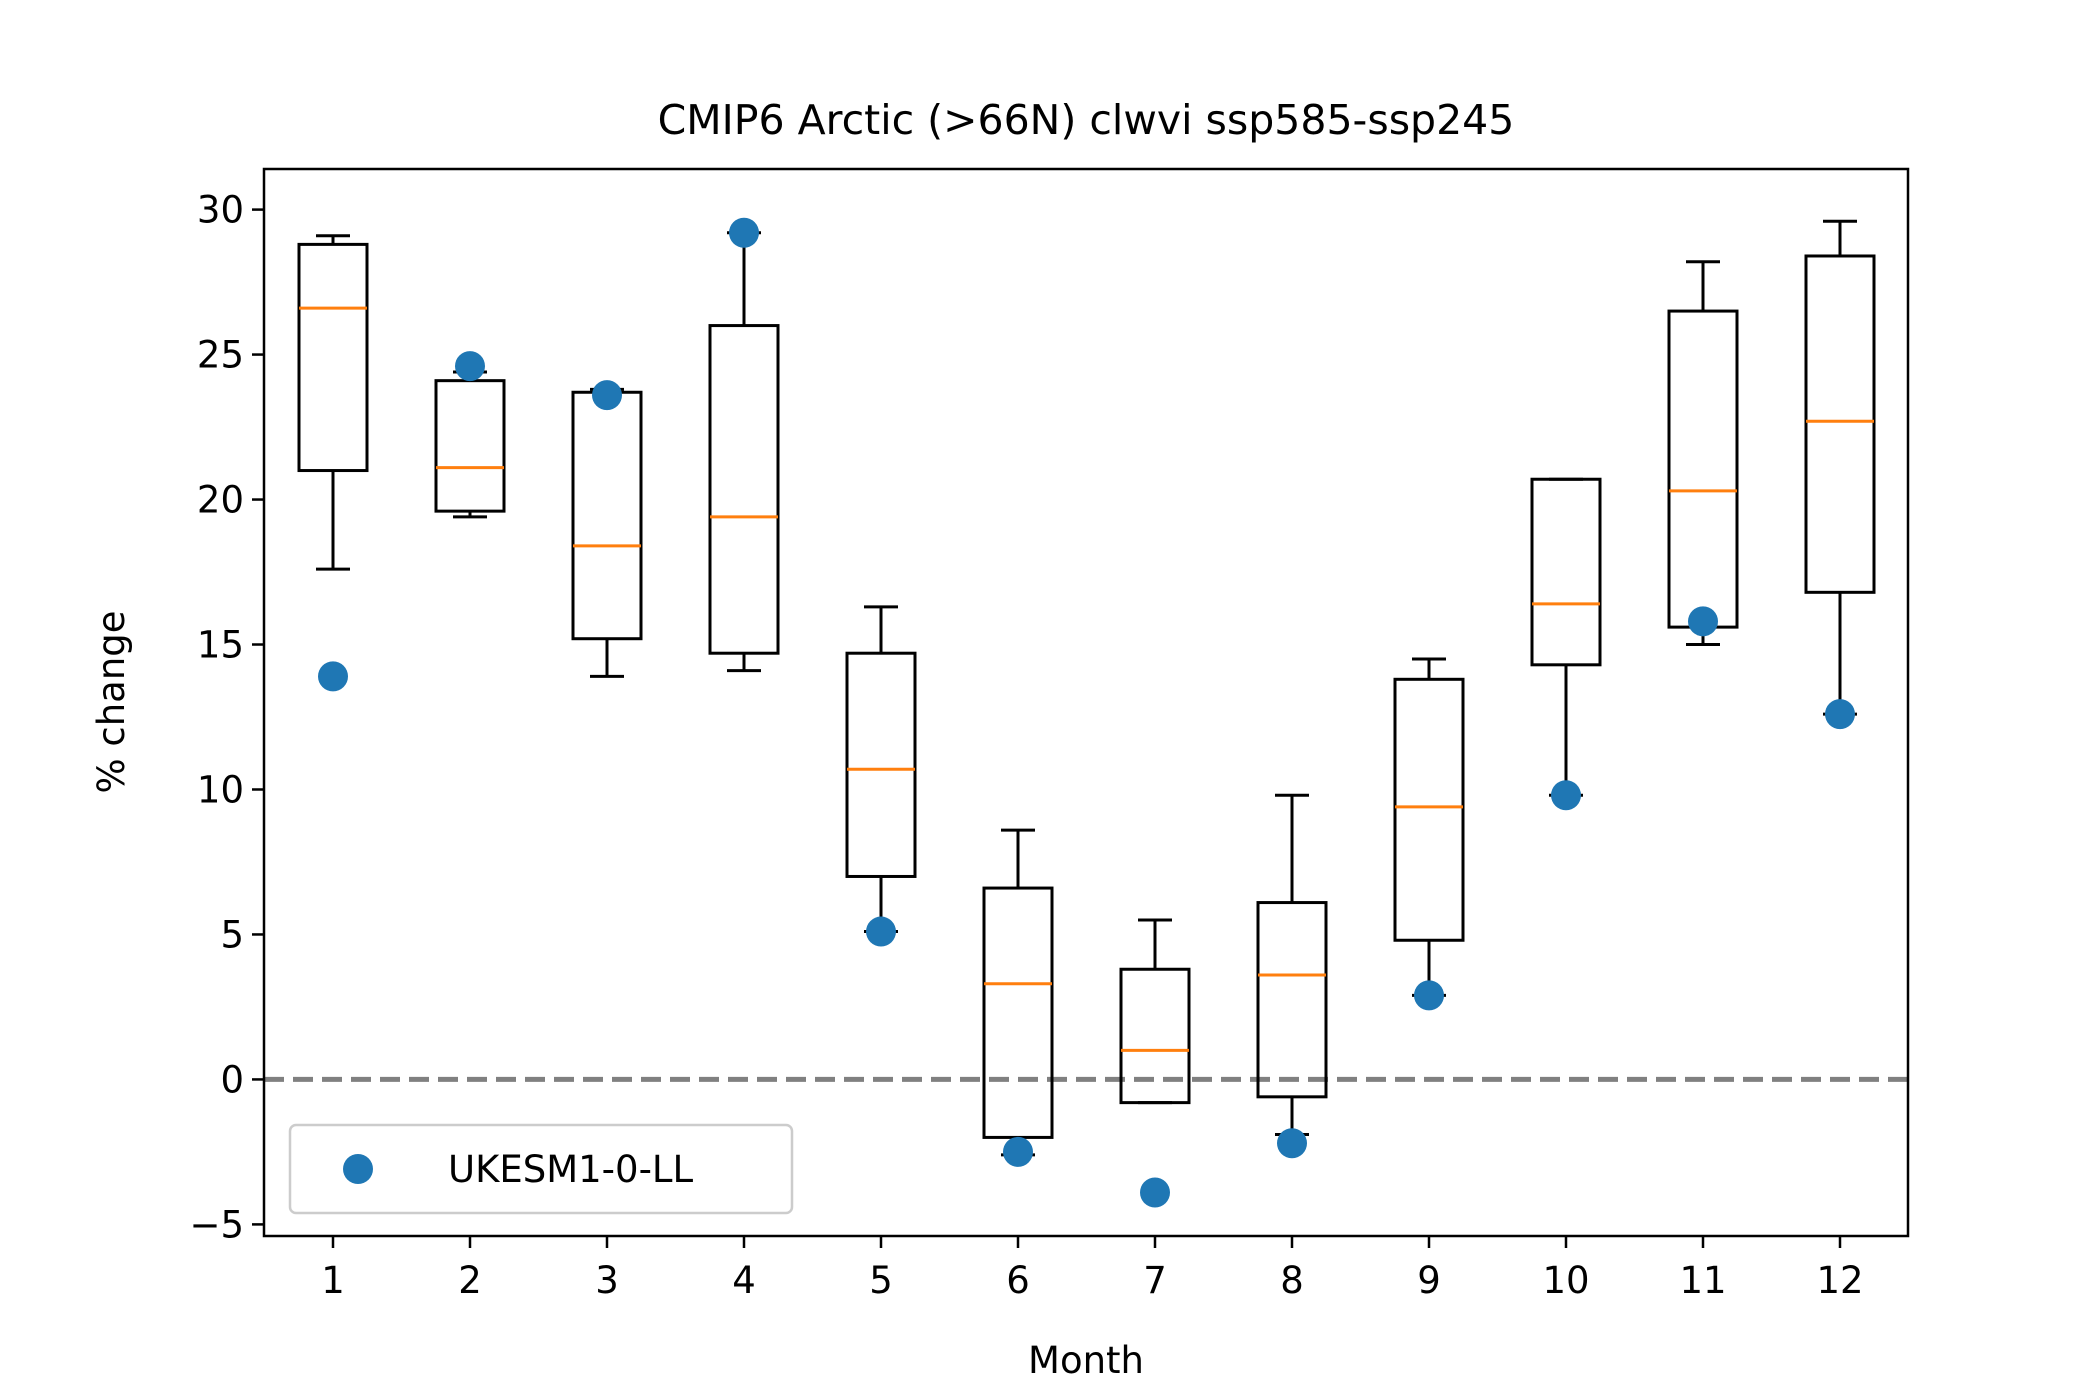 The image size is (2100, 1400). I want to click on x-axis: 1 2 3 4 5 6 7 8 9 10 11 12, so click(1092, 1269).